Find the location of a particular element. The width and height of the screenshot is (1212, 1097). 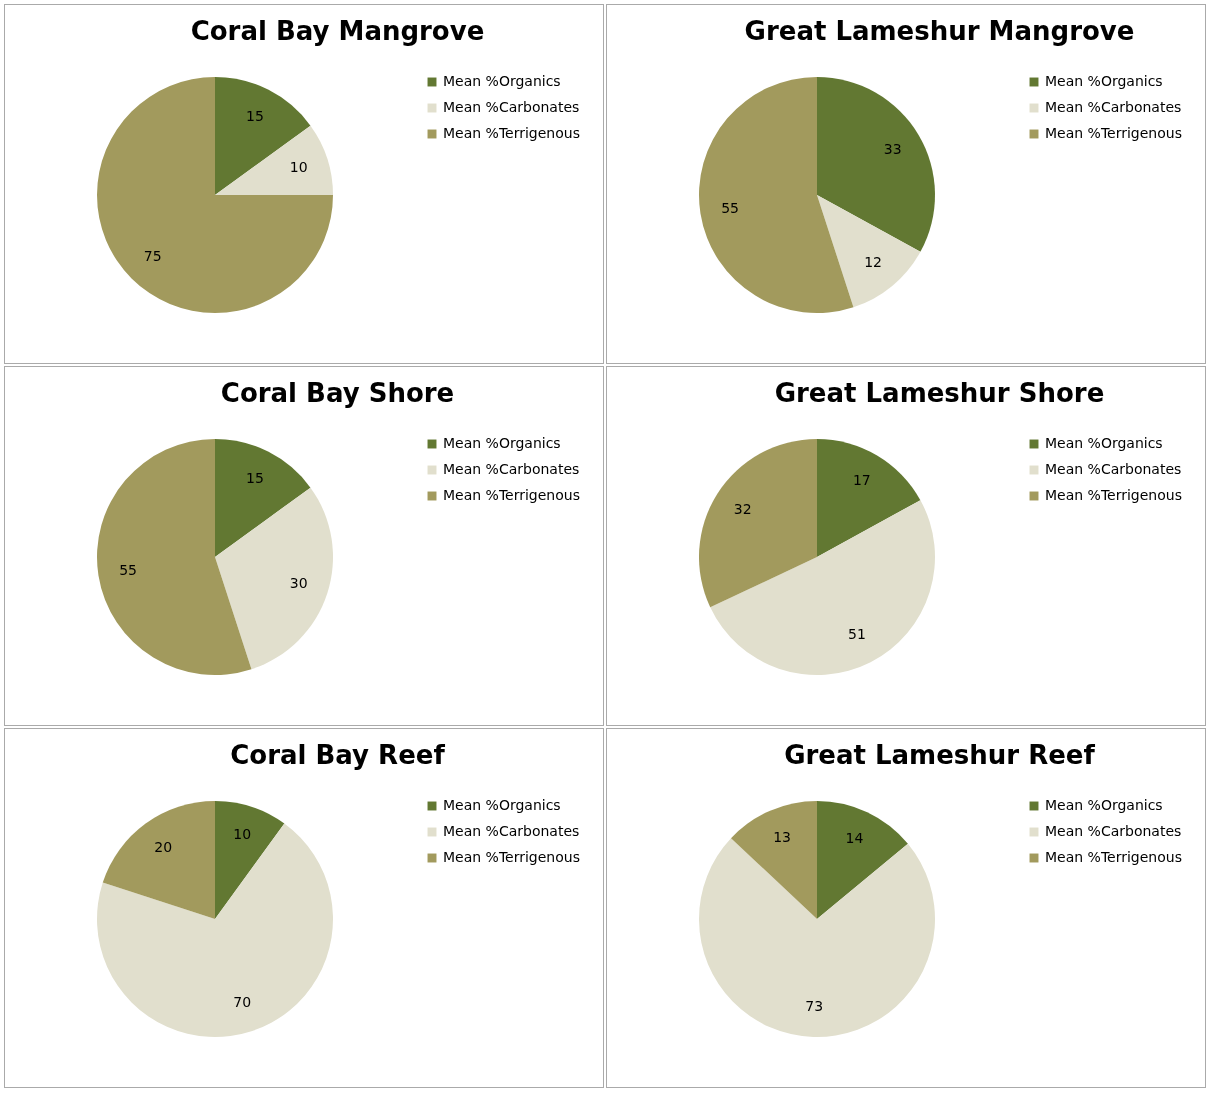

chart-title: Coral Bay Mangrove is located at coordinates (337, 31).